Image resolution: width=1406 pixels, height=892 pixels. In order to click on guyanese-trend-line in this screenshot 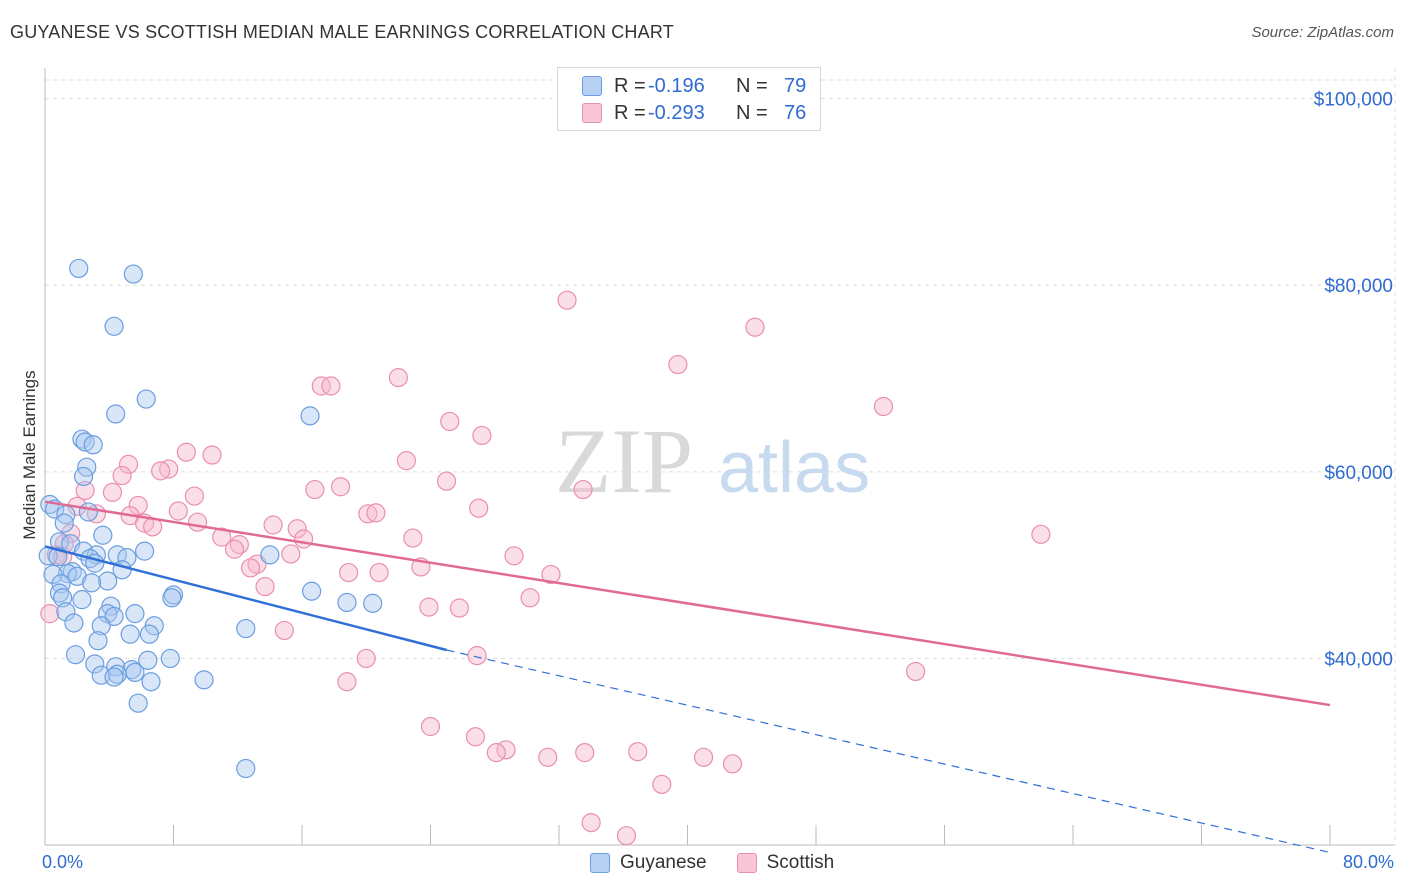, I will do `click(245, 598)`.